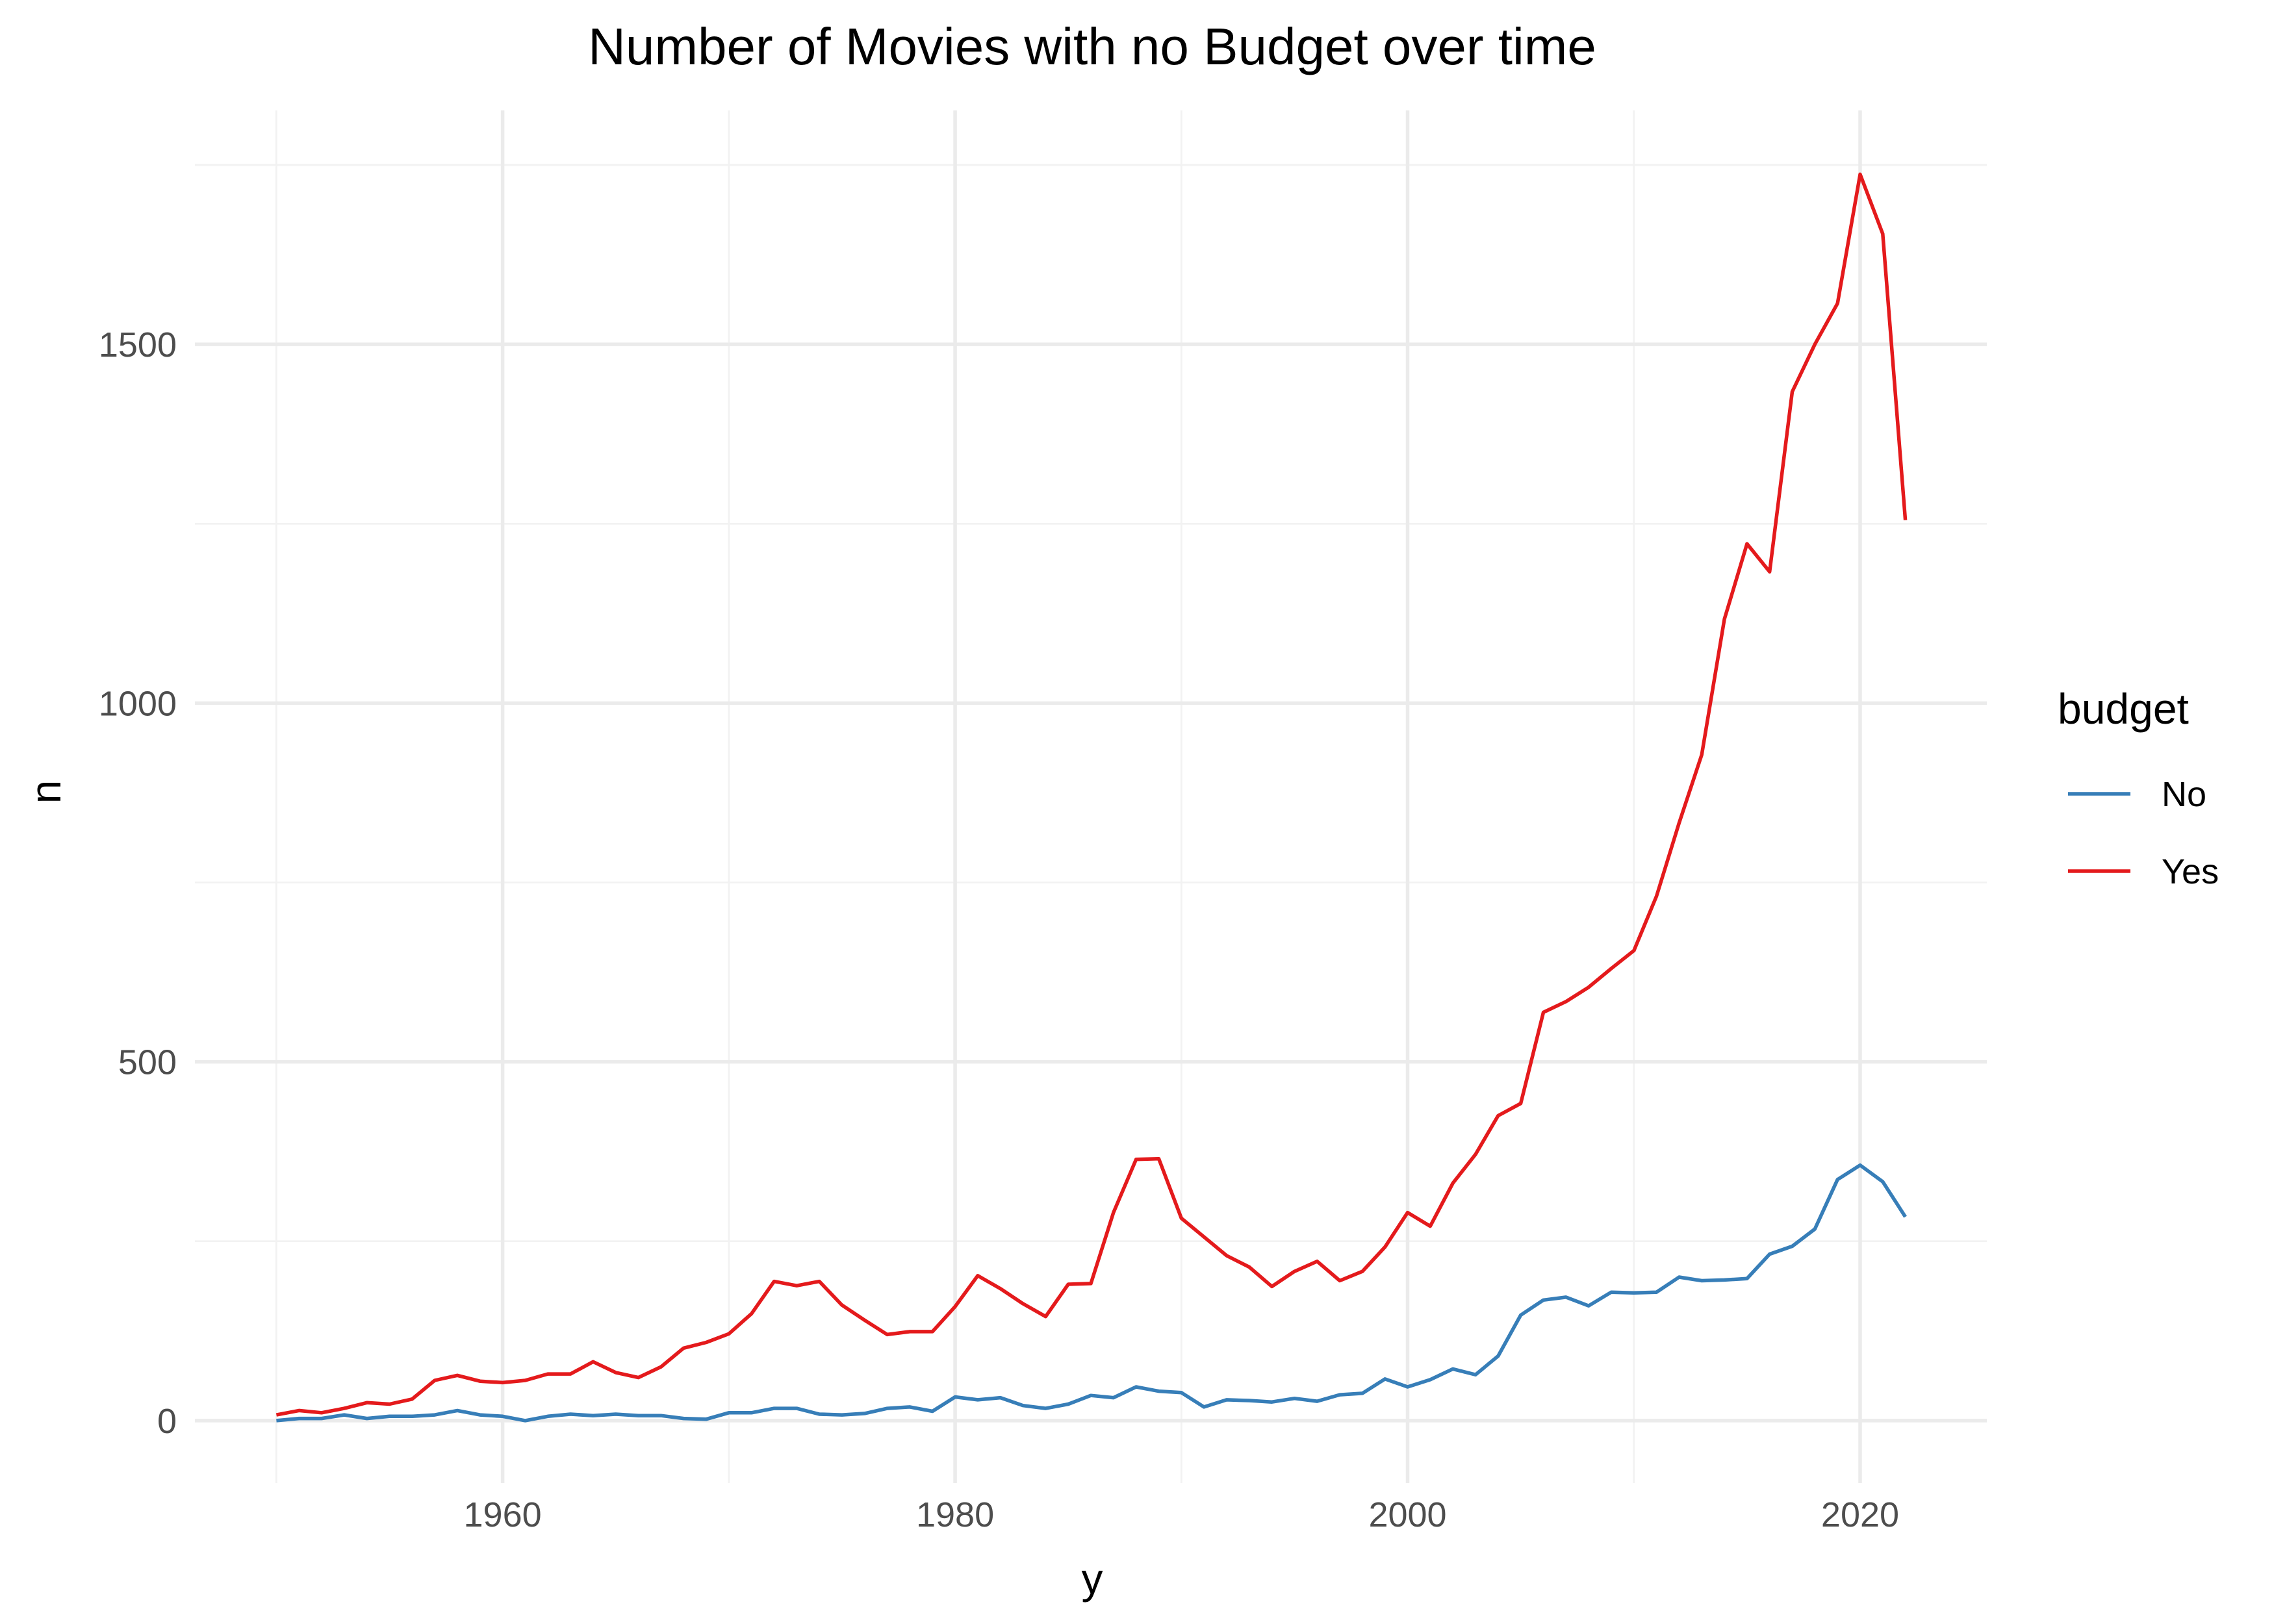 This screenshot has width=2274, height=1624. I want to click on x-tick-label: 2000, so click(1407, 1514).